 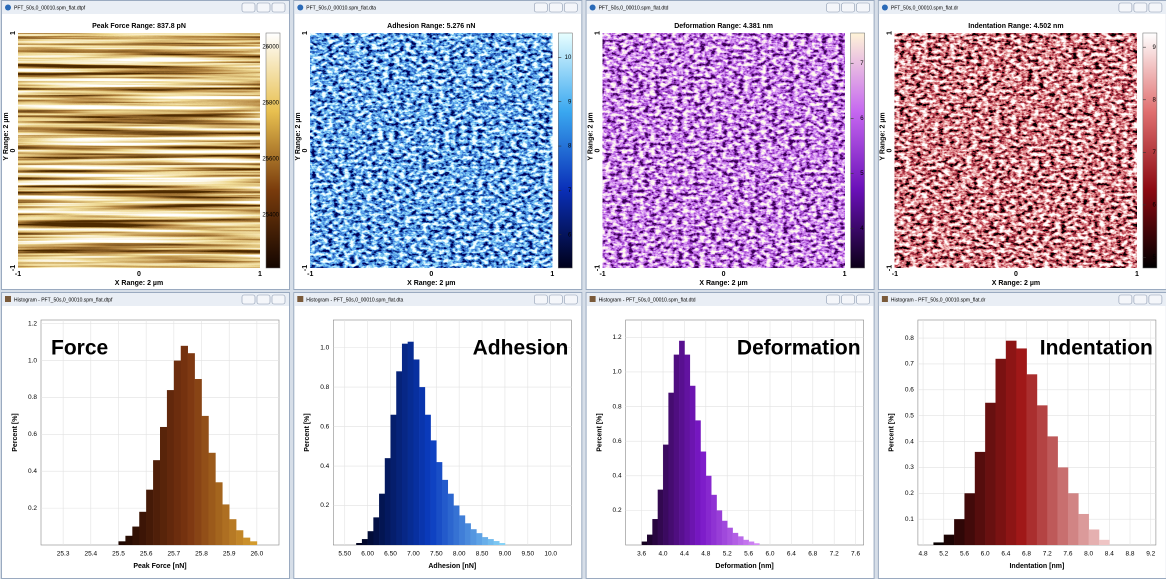 I want to click on title-bar, so click(x=145, y=299).